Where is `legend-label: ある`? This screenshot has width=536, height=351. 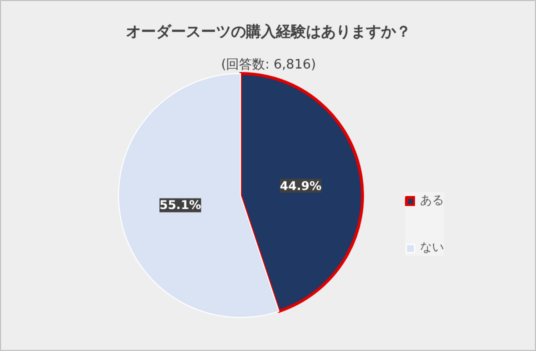
legend-label: ある is located at coordinates (432, 200).